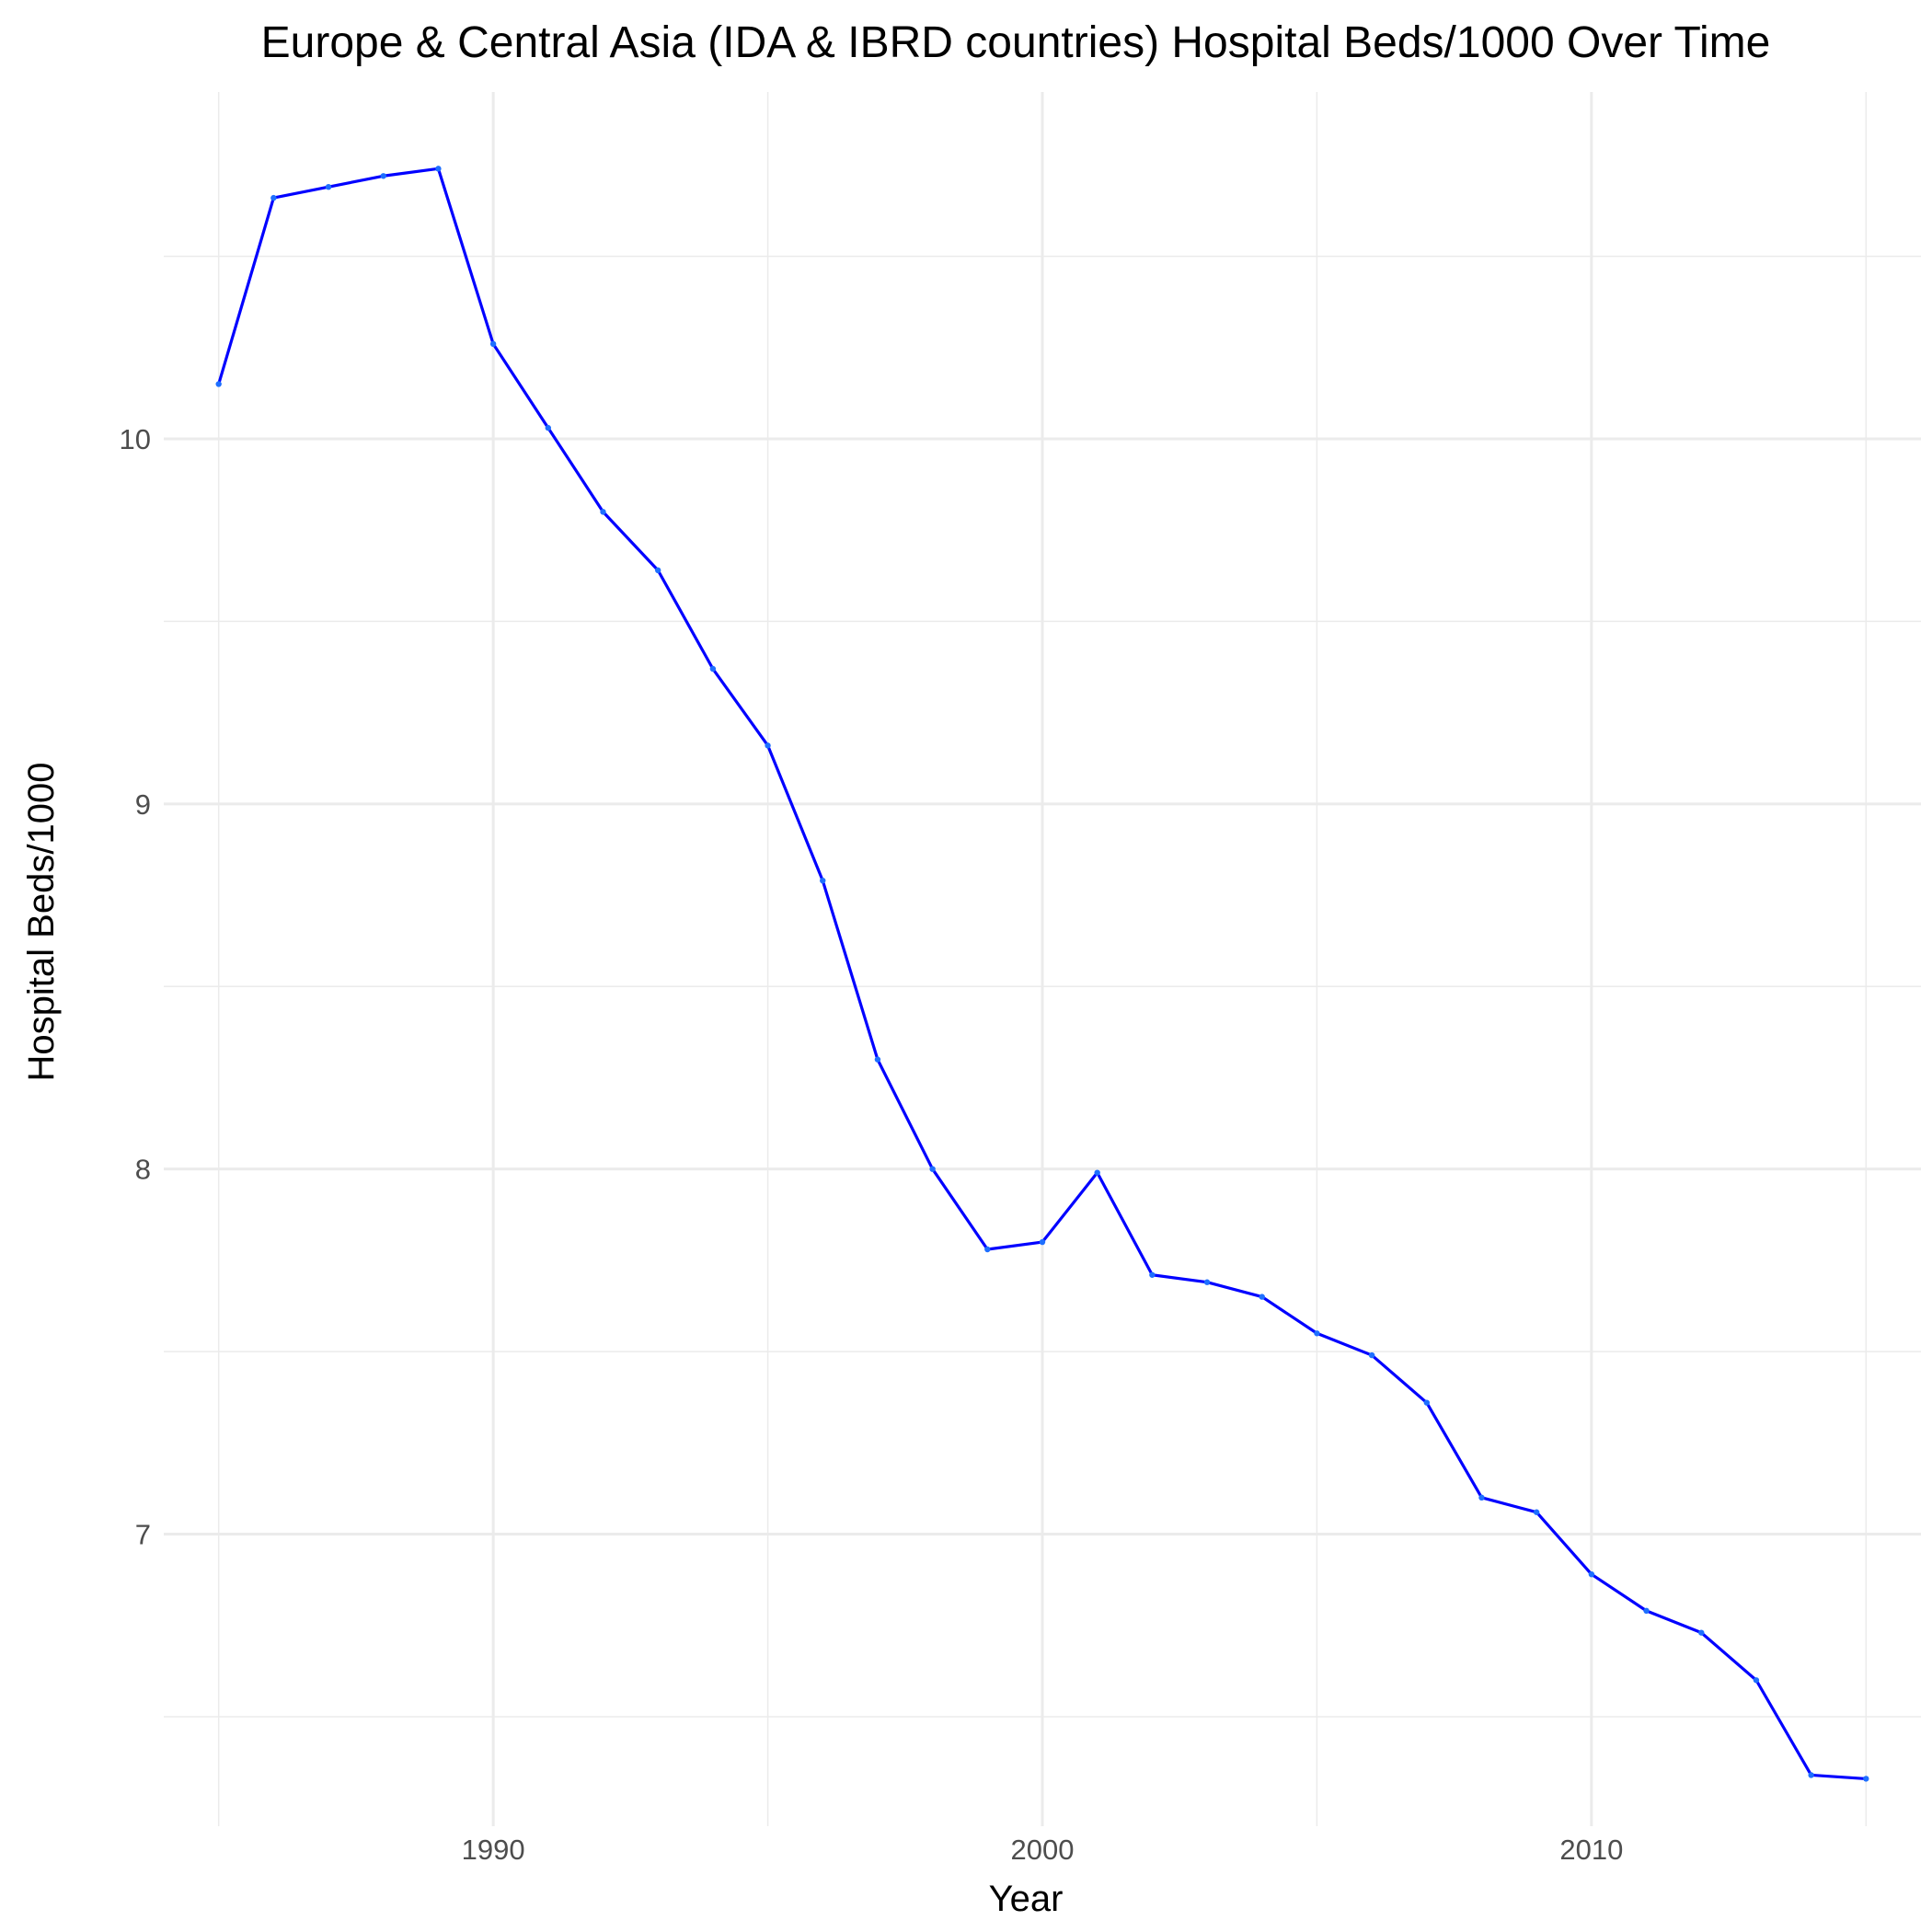  Describe the element at coordinates (143, 804) in the screenshot. I see `y-tick-label: 9` at that location.